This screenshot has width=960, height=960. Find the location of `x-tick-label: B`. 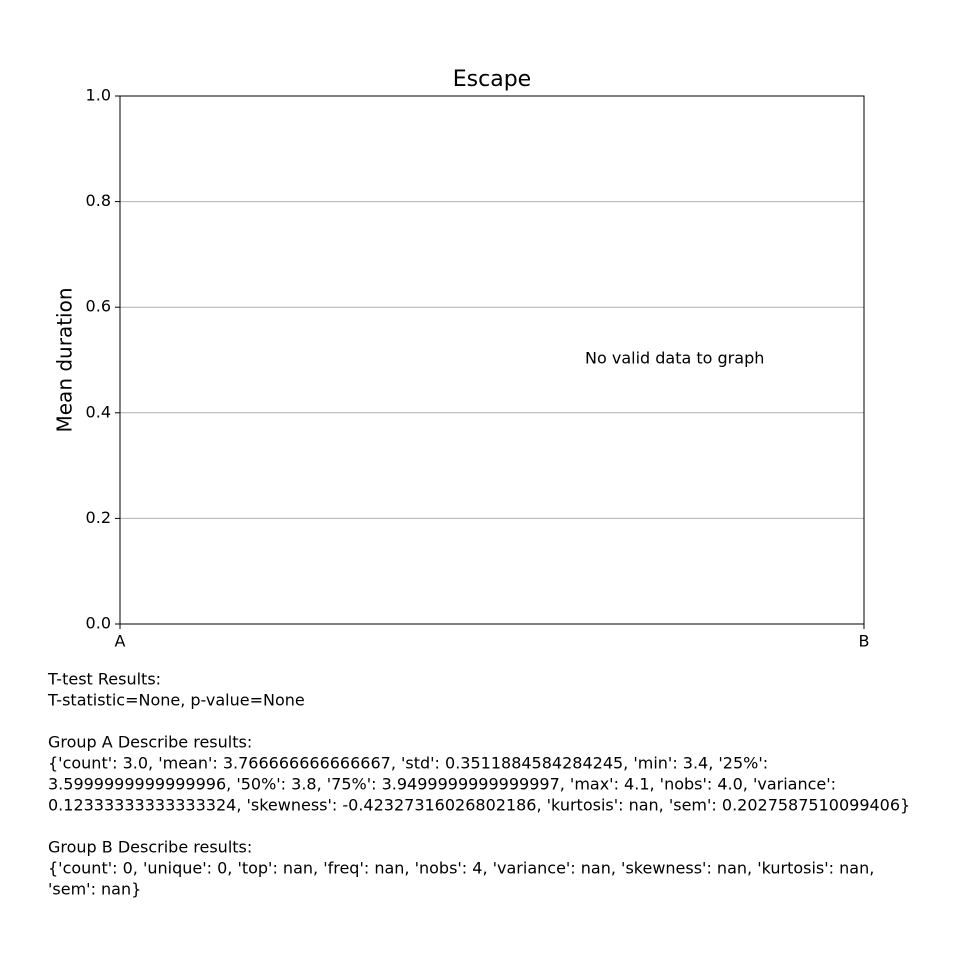

x-tick-label: B is located at coordinates (864, 641).